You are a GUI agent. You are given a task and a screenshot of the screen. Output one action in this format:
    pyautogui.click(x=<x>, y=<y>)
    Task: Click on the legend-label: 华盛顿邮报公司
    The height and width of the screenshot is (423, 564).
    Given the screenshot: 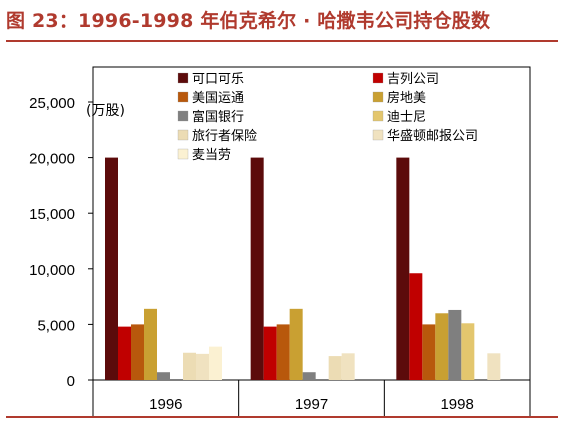 What is the action you would take?
    pyautogui.click(x=432, y=136)
    